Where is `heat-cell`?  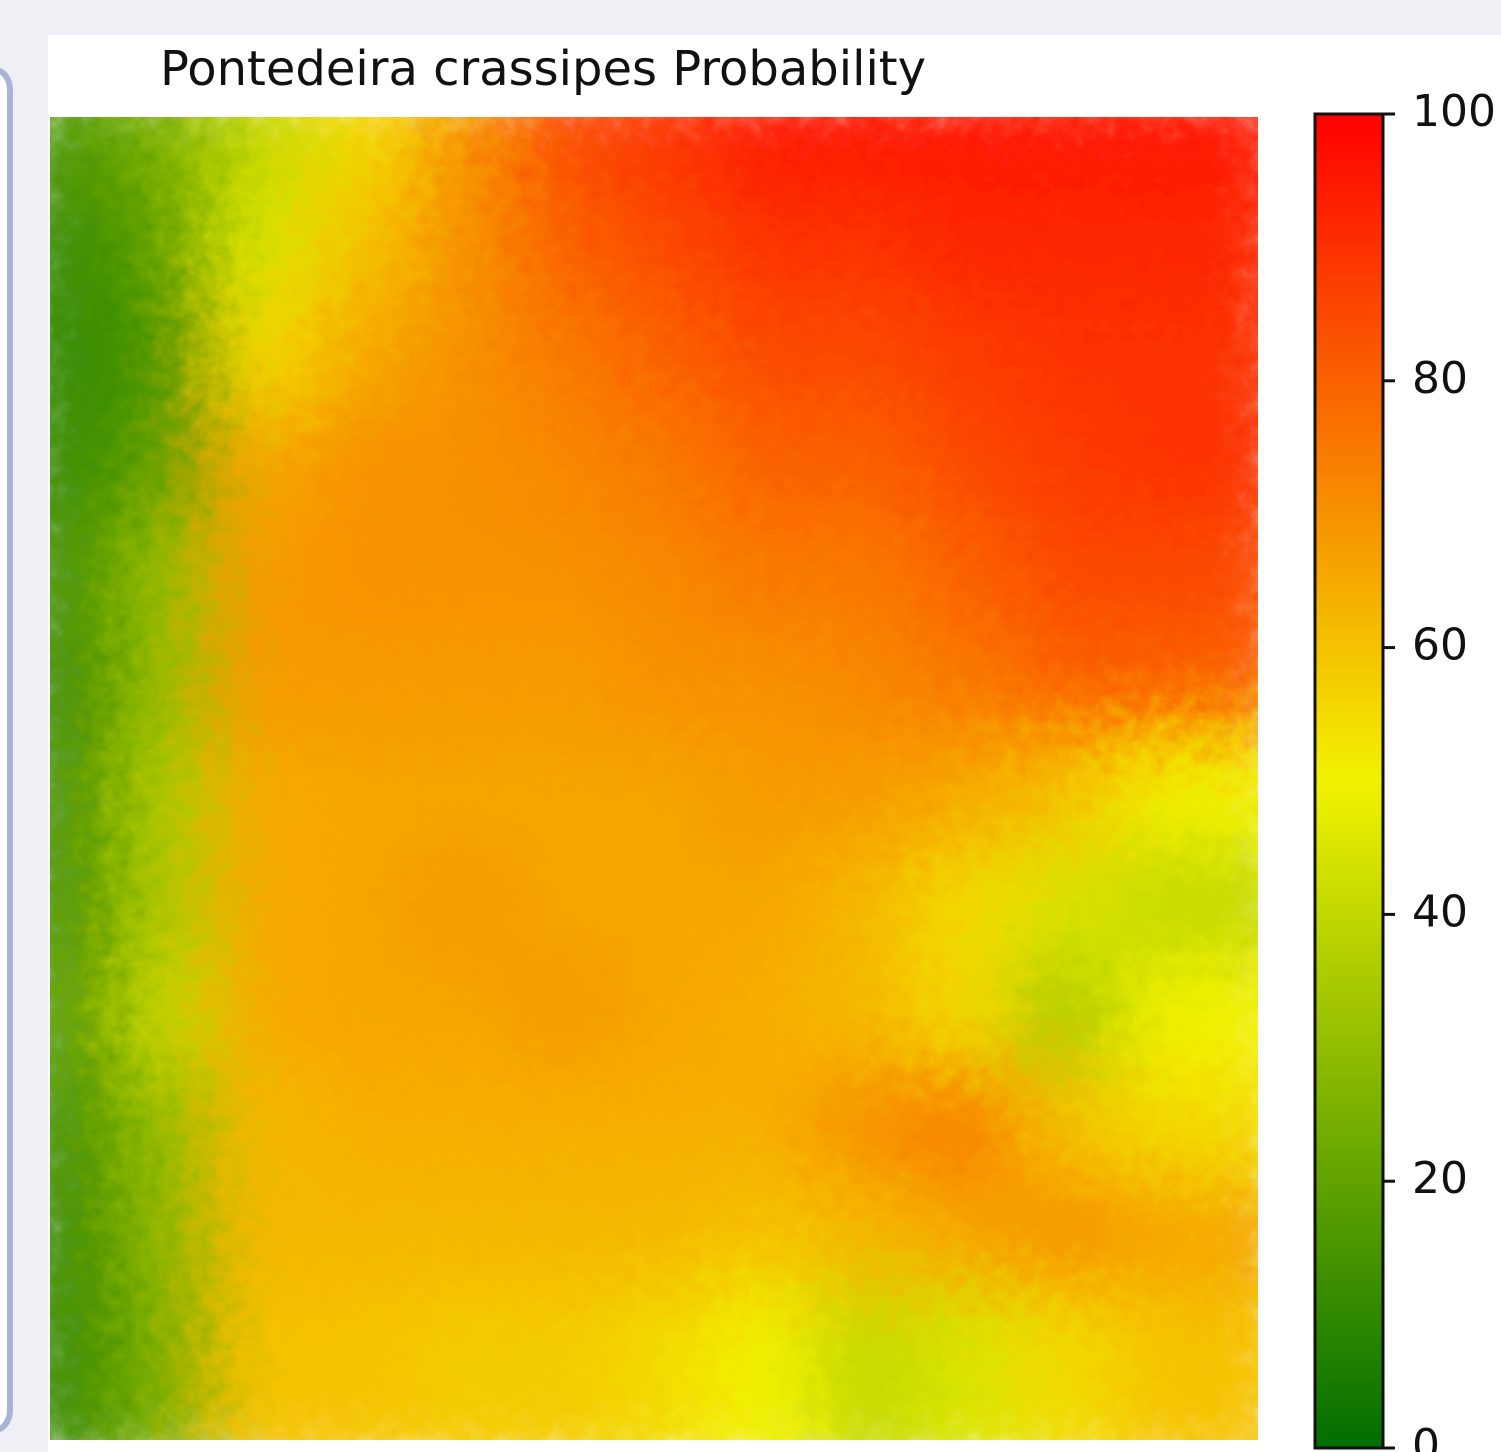
heat-cell is located at coordinates (1187, 1364).